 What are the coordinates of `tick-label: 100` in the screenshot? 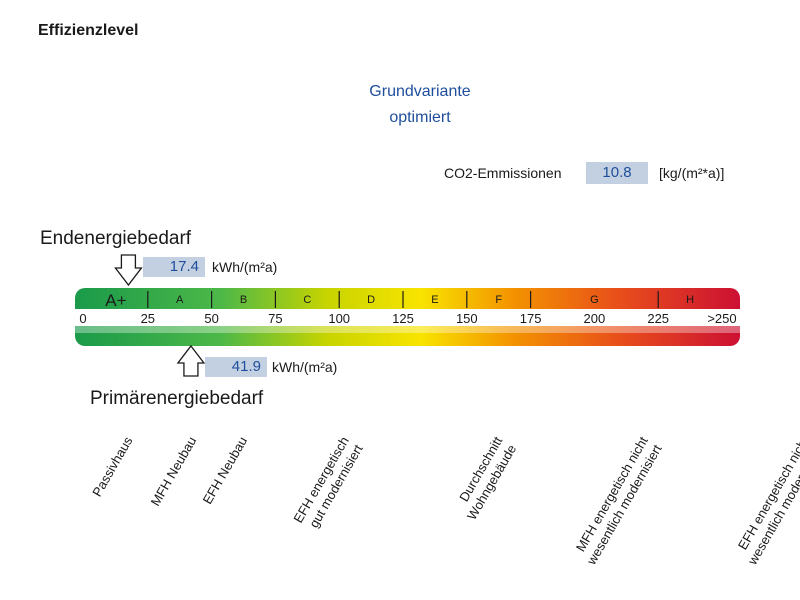 It's located at (339, 318).